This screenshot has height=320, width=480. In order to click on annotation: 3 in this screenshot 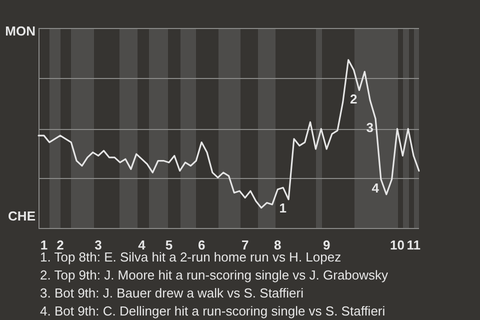, I will do `click(370, 127)`.